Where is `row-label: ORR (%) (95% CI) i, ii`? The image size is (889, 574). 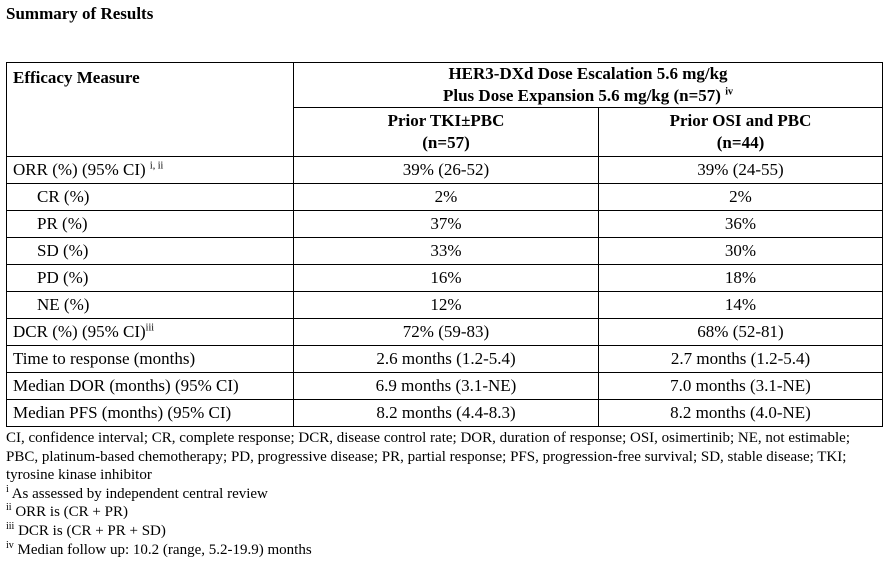 row-label: ORR (%) (95% CI) i, ii is located at coordinates (150, 170).